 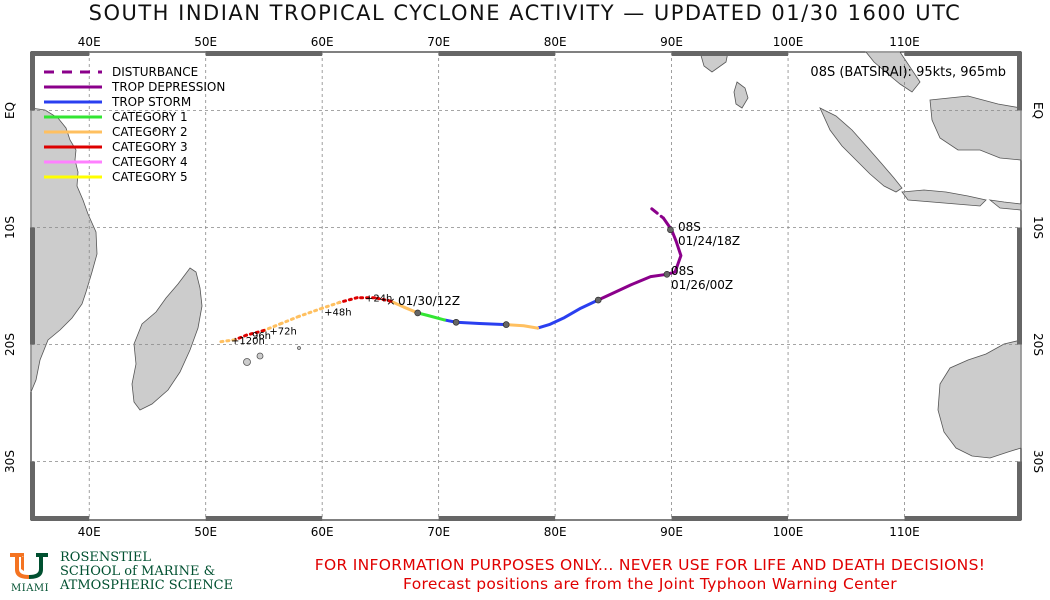 What do you see at coordinates (702, 285) in the screenshot?
I see `date-label-2: 01/26/00Z` at bounding box center [702, 285].